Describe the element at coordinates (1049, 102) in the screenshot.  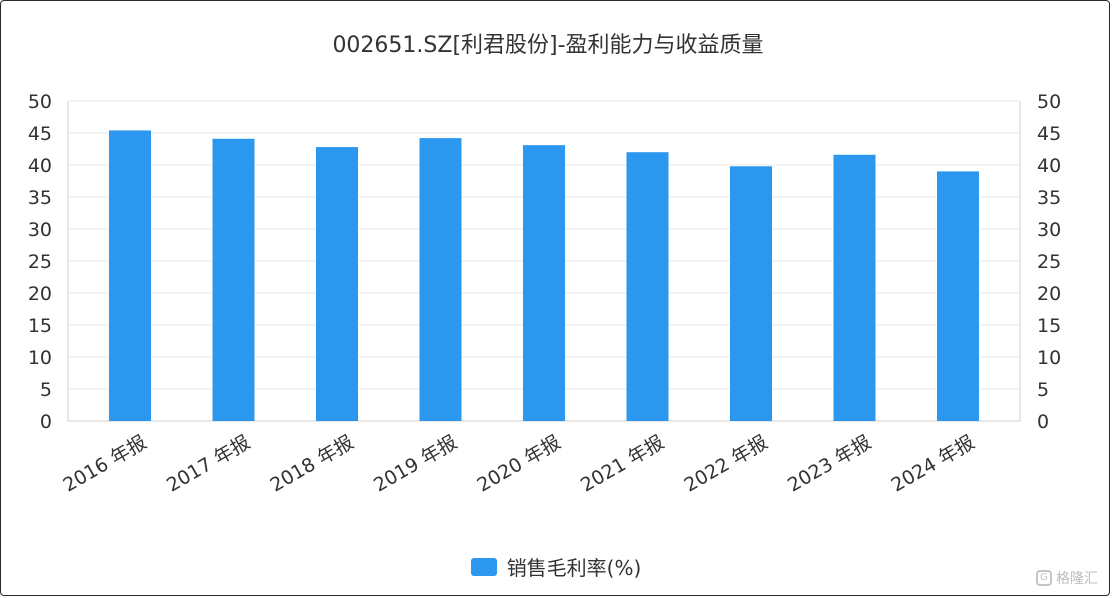
I see `y-tick-label-right: 50` at that location.